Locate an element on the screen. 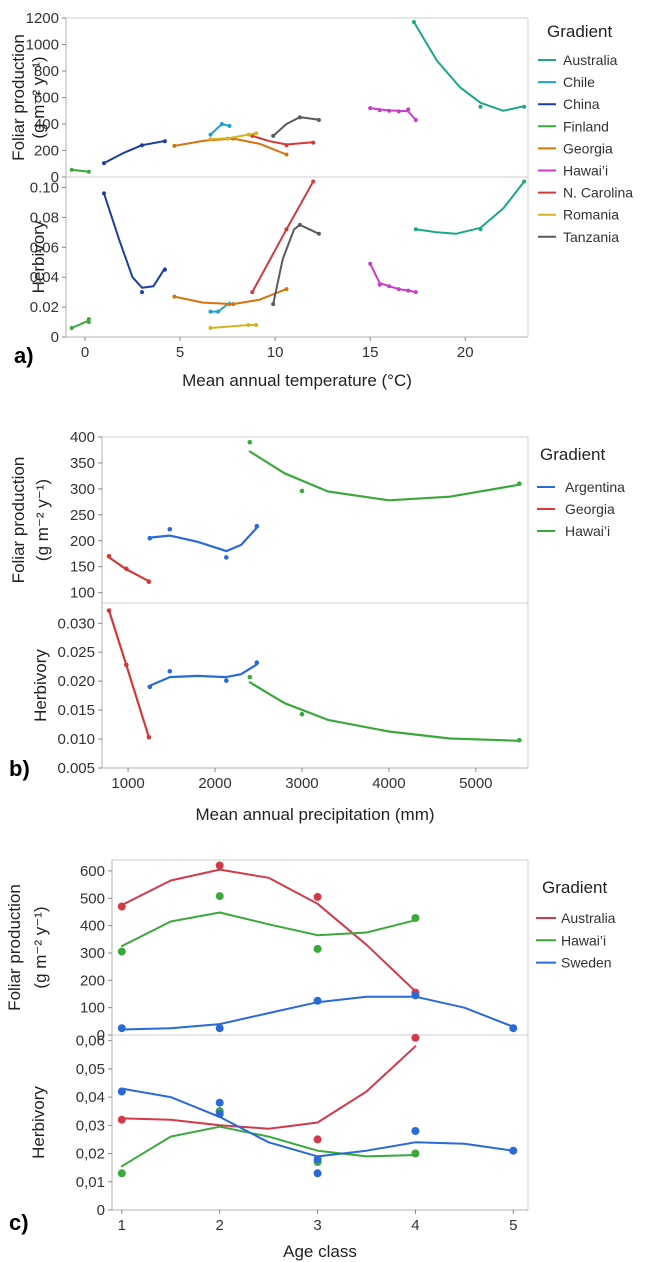 This screenshot has width=647, height=1262. y-tick-label: 0,02 is located at coordinates (90, 1154).